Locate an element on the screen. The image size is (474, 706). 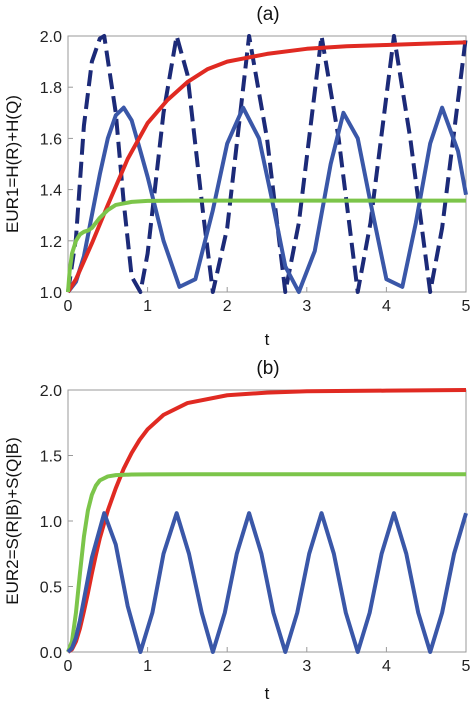
panel-b-ylabel: EUR2=S(R|B)+S(Q|B) is located at coordinates (12, 521).